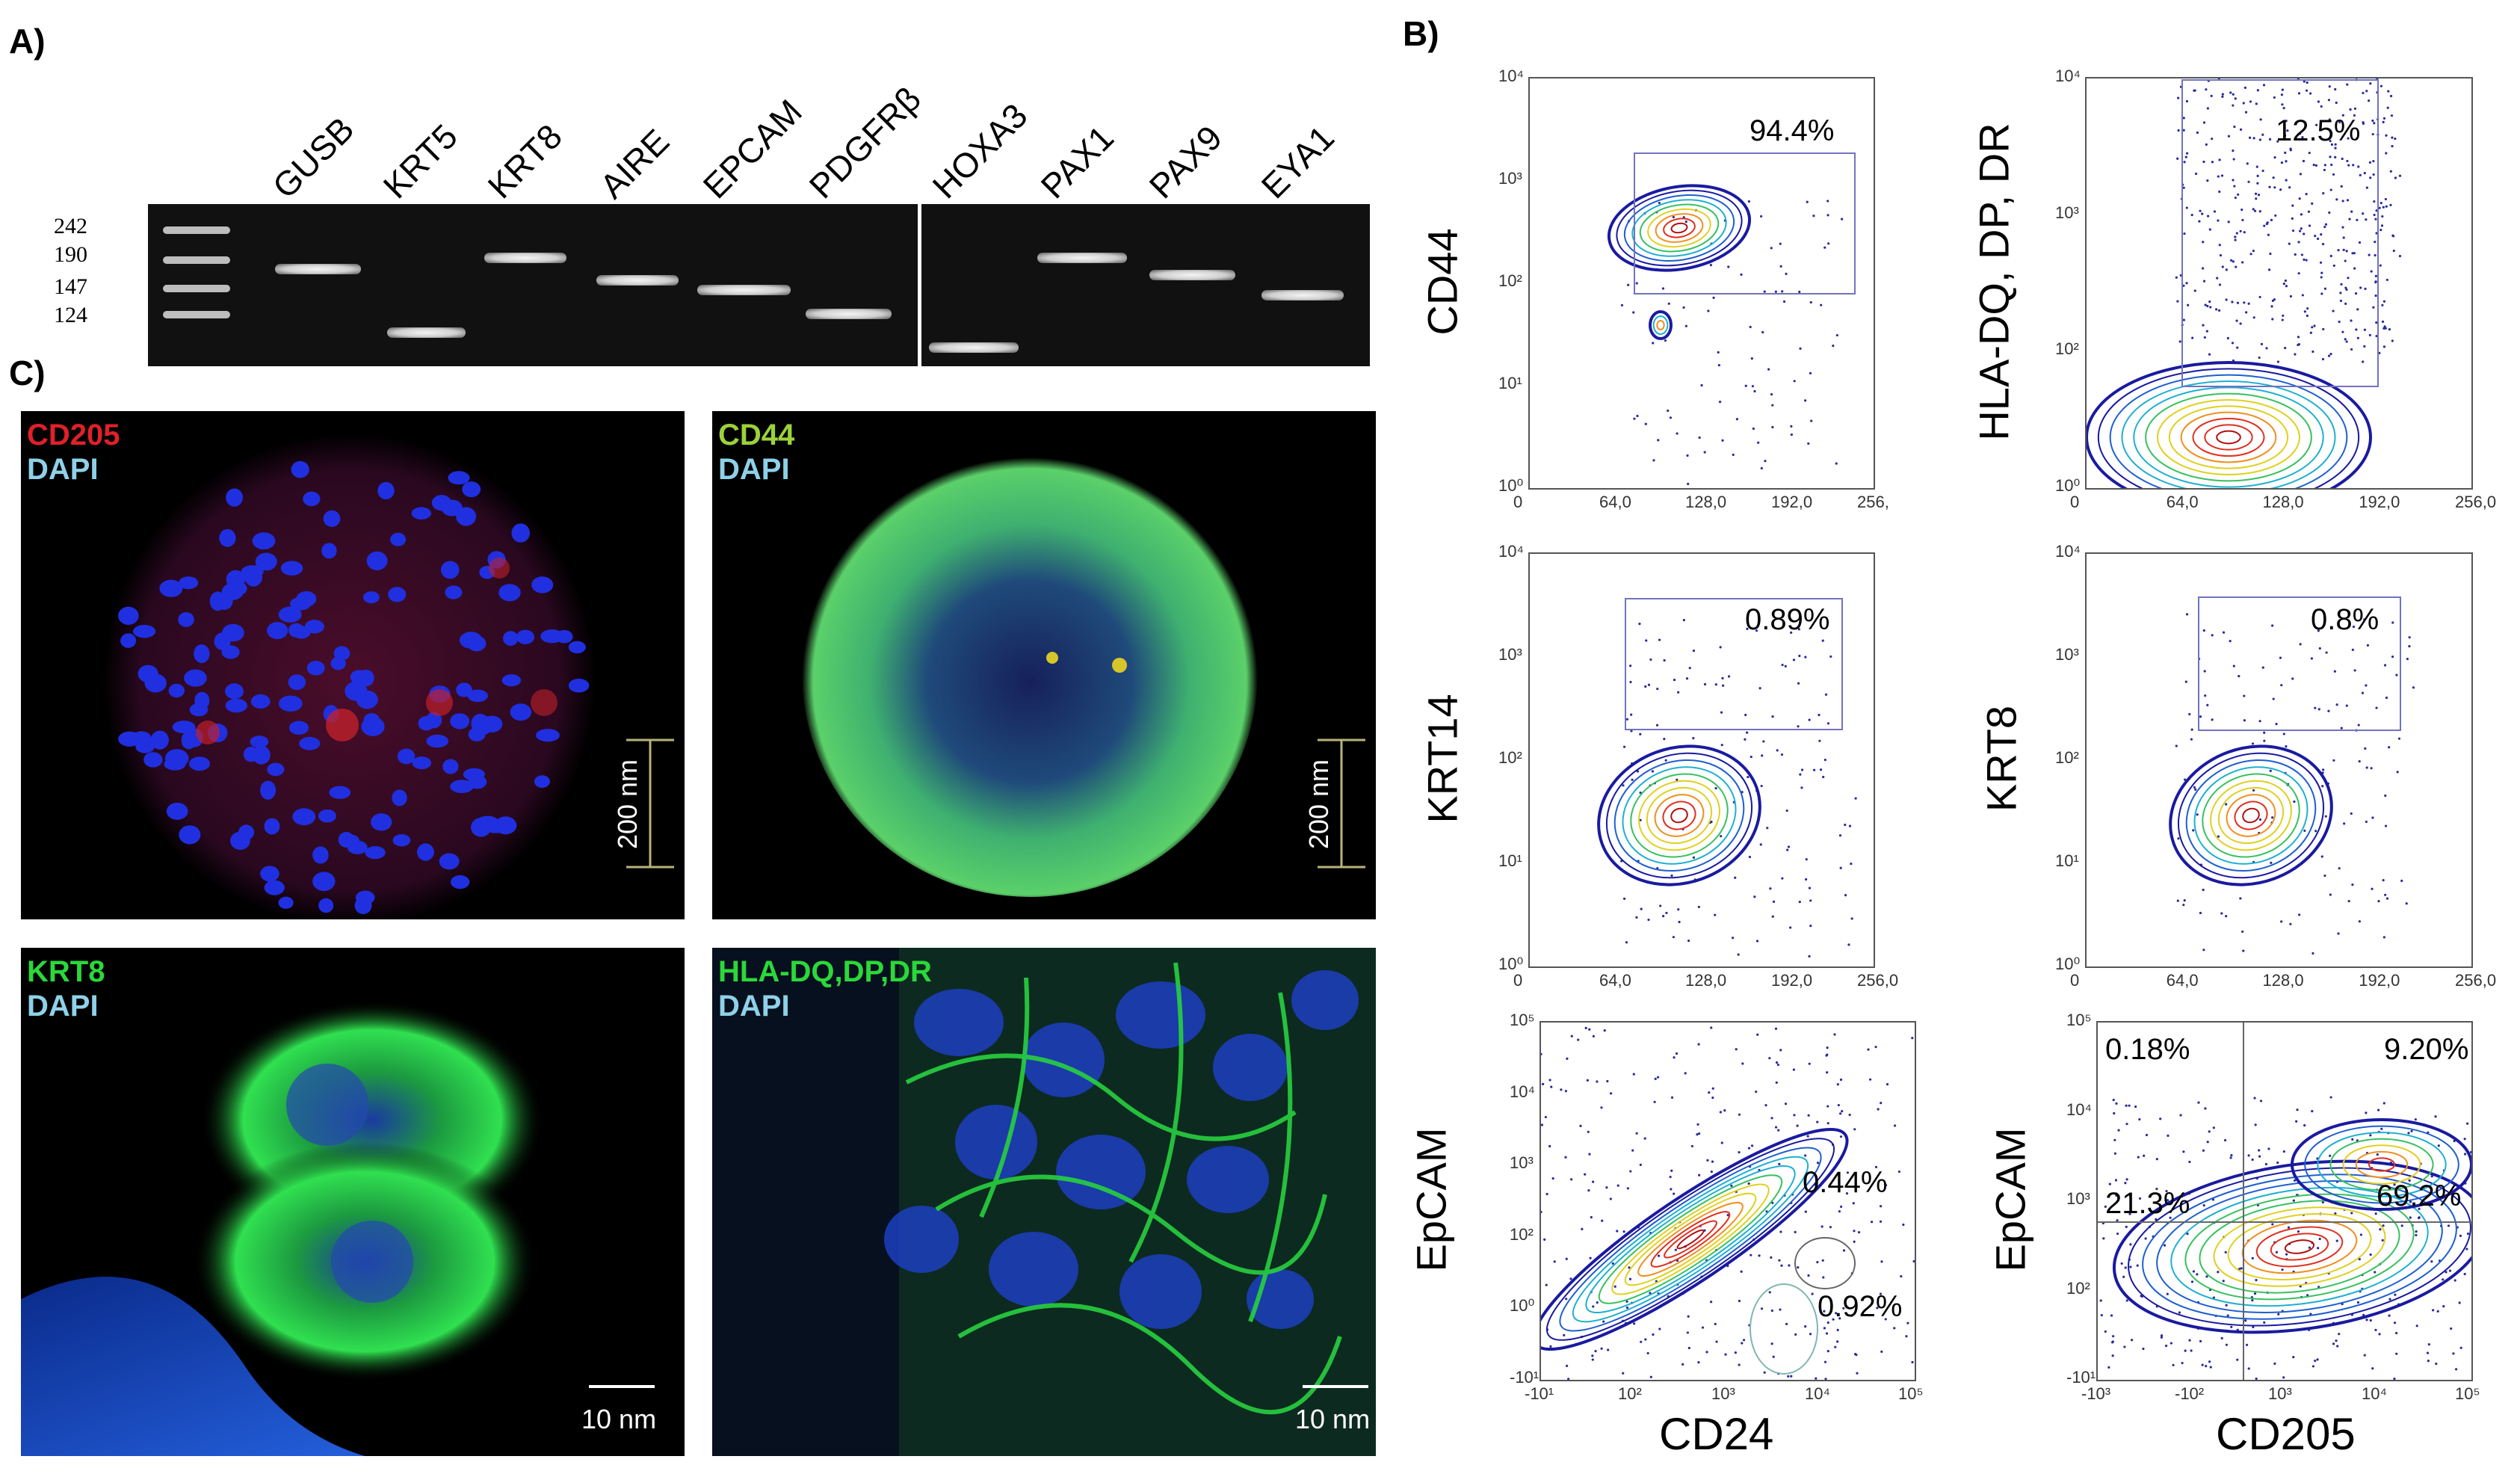 Image resolution: width=2520 pixels, height=1471 pixels. Describe the element at coordinates (1784, 1329) in the screenshot. I see `gate-ellipse` at that location.